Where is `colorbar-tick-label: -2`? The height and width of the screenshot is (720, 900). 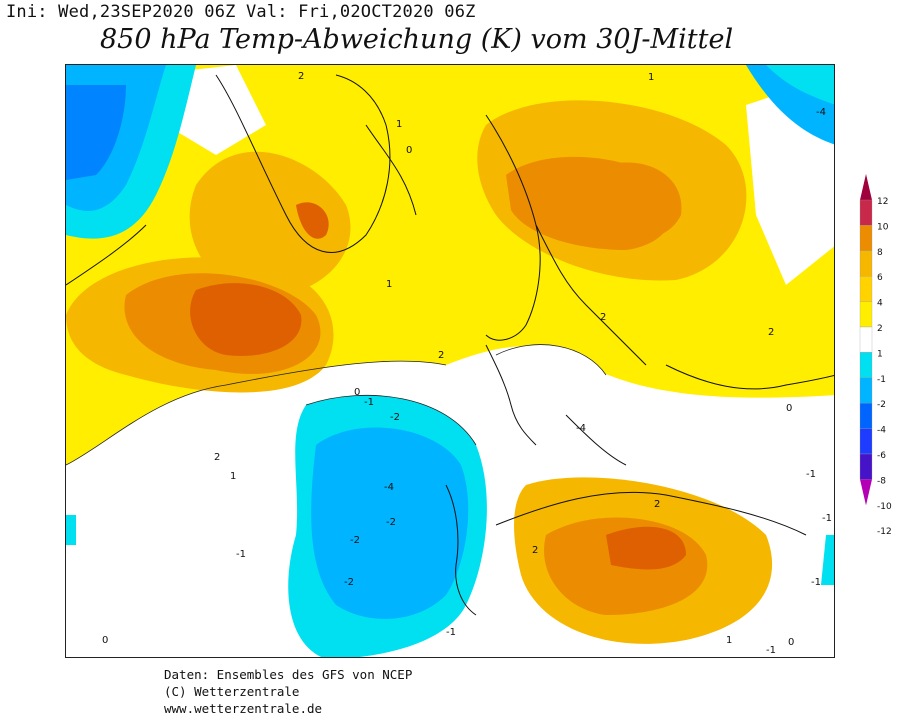 colorbar-tick-label: -2 is located at coordinates (881, 405).